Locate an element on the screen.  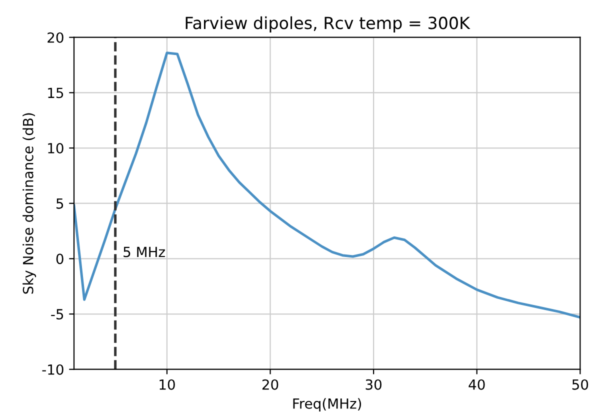
y-tick-label: 20 is located at coordinates (56, 37).